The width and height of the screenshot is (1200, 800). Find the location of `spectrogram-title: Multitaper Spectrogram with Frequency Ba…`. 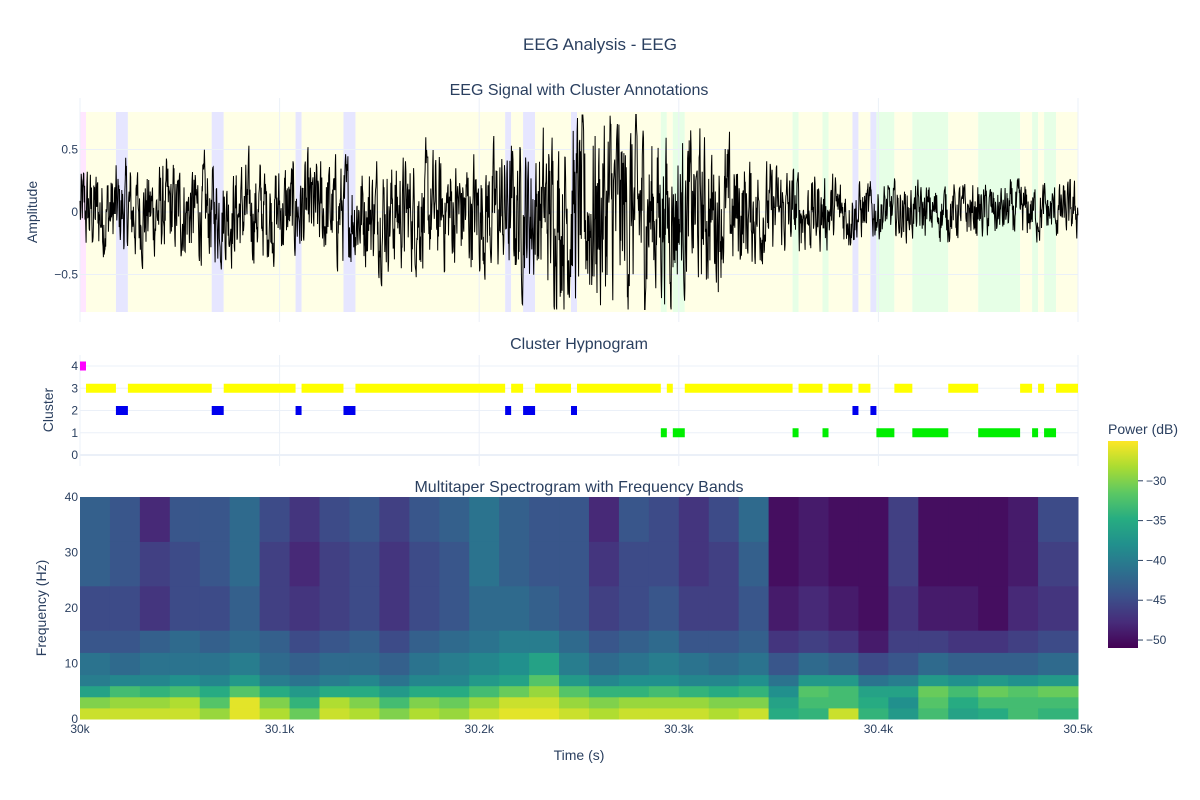

spectrogram-title: Multitaper Spectrogram with Frequency Ba… is located at coordinates (578, 487).